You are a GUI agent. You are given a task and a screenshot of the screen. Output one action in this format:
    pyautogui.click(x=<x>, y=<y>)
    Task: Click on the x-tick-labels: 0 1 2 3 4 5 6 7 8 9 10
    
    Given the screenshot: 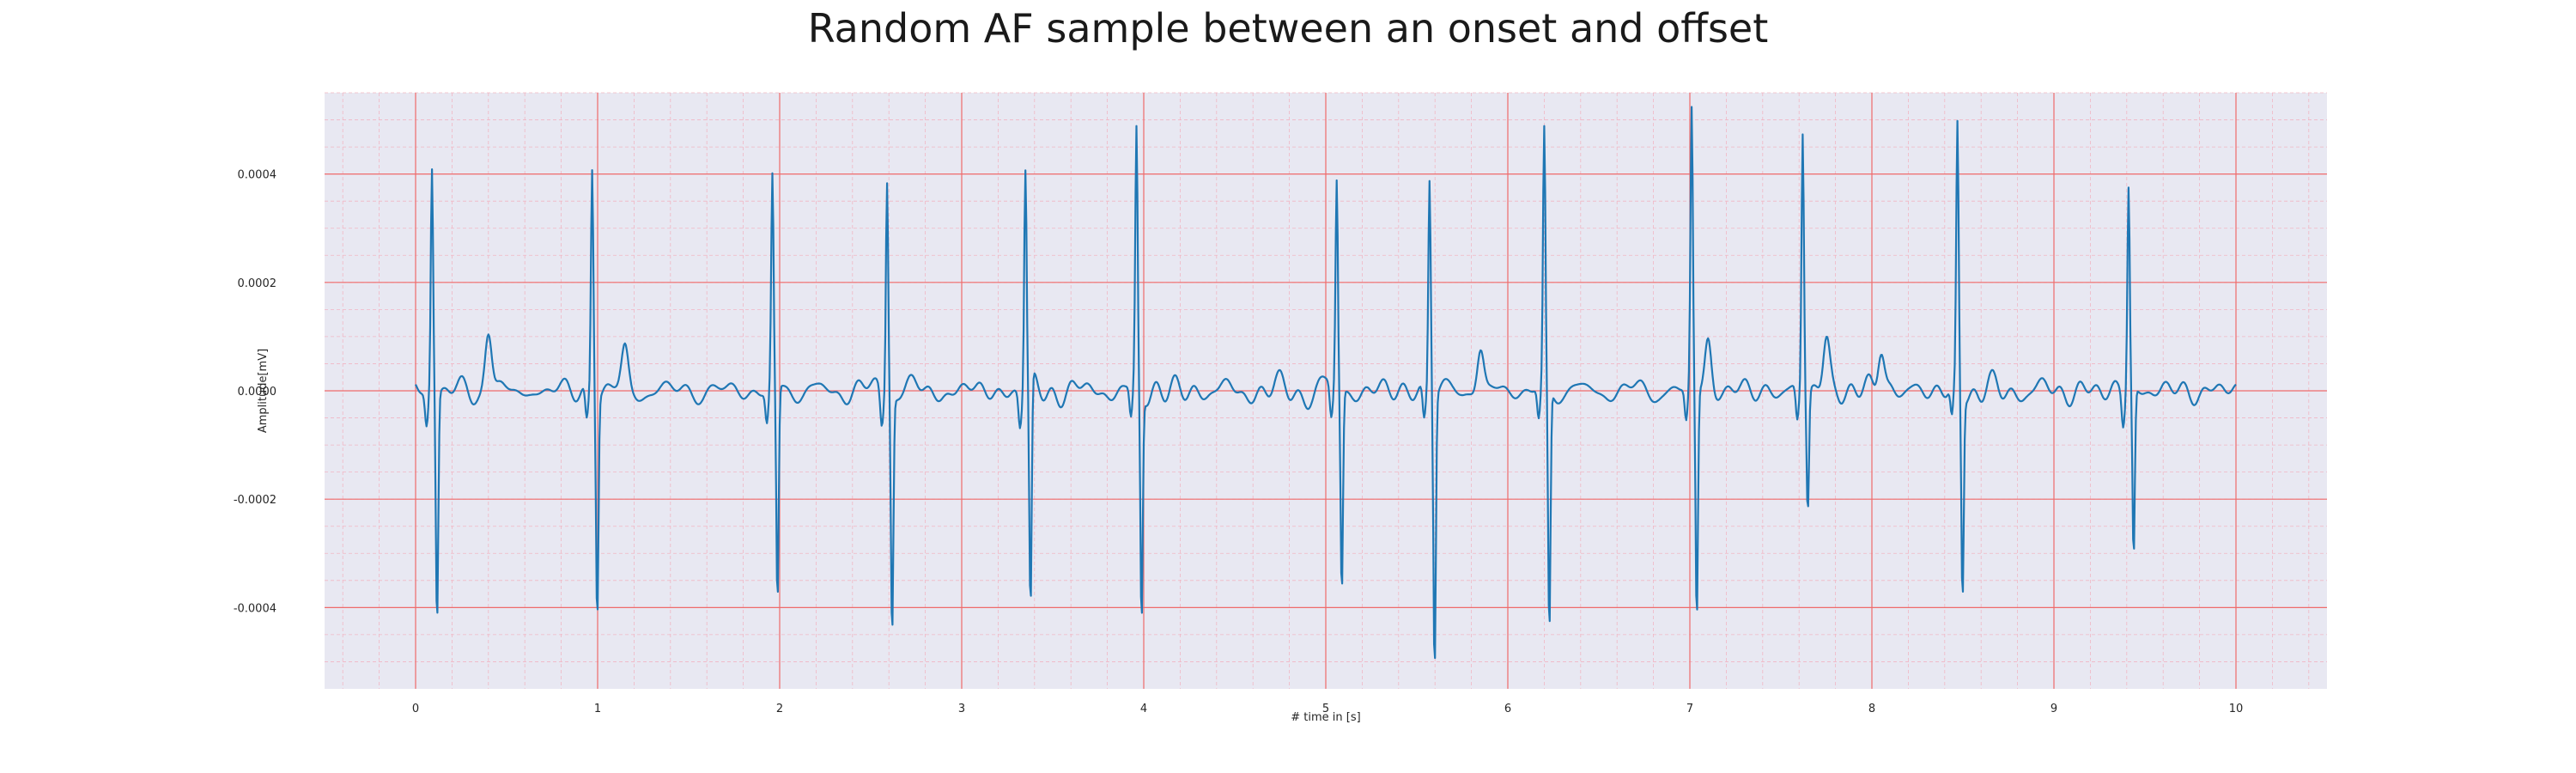 What is the action you would take?
    pyautogui.click(x=1327, y=709)
    